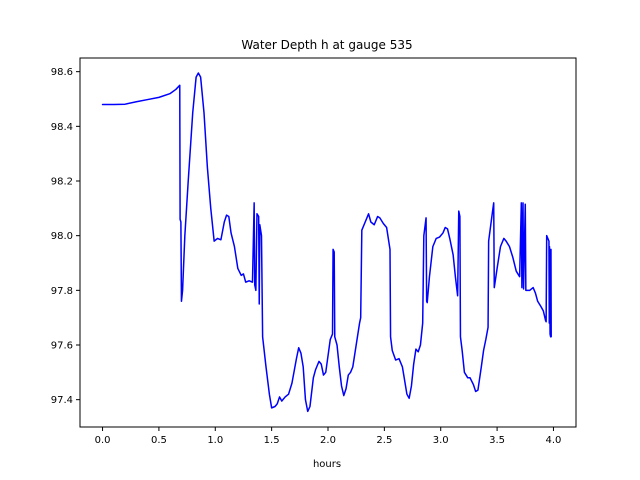 The width and height of the screenshot is (640, 480). What do you see at coordinates (272, 440) in the screenshot?
I see `x-tick-label: 1.5` at bounding box center [272, 440].